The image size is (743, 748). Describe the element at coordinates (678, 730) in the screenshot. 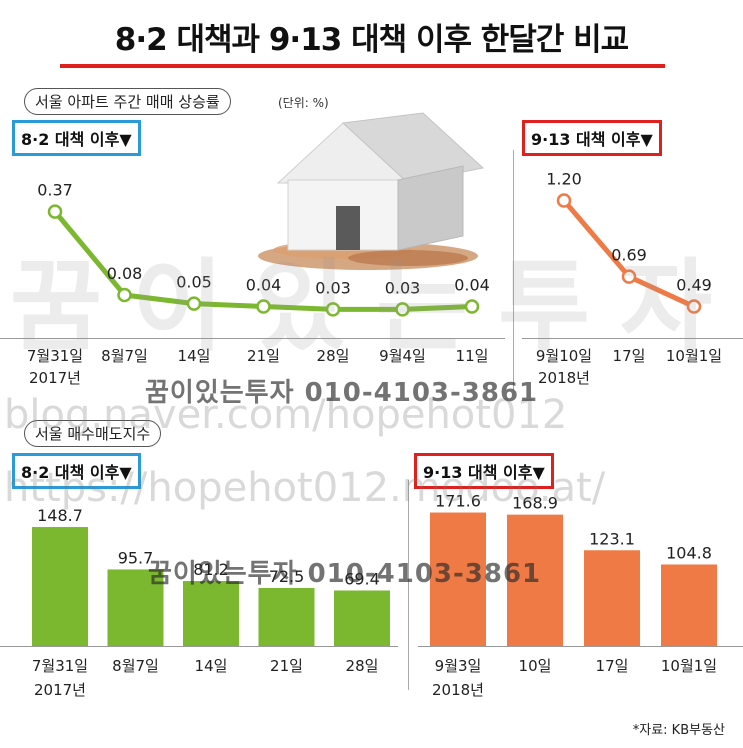

I see `source-note: *자료: KB부동산` at that location.